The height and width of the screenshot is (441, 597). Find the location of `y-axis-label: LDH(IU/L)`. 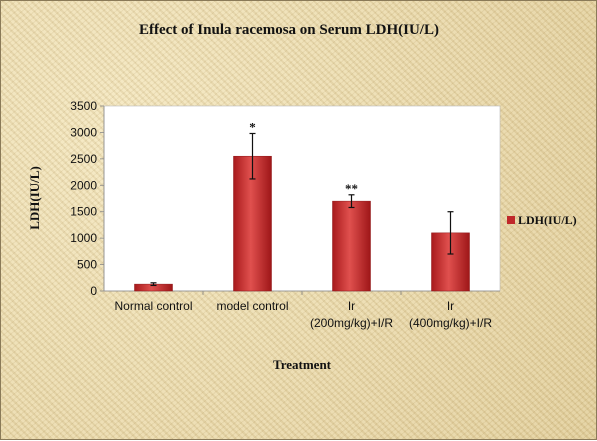

y-axis-label: LDH(IU/L) is located at coordinates (34, 198).